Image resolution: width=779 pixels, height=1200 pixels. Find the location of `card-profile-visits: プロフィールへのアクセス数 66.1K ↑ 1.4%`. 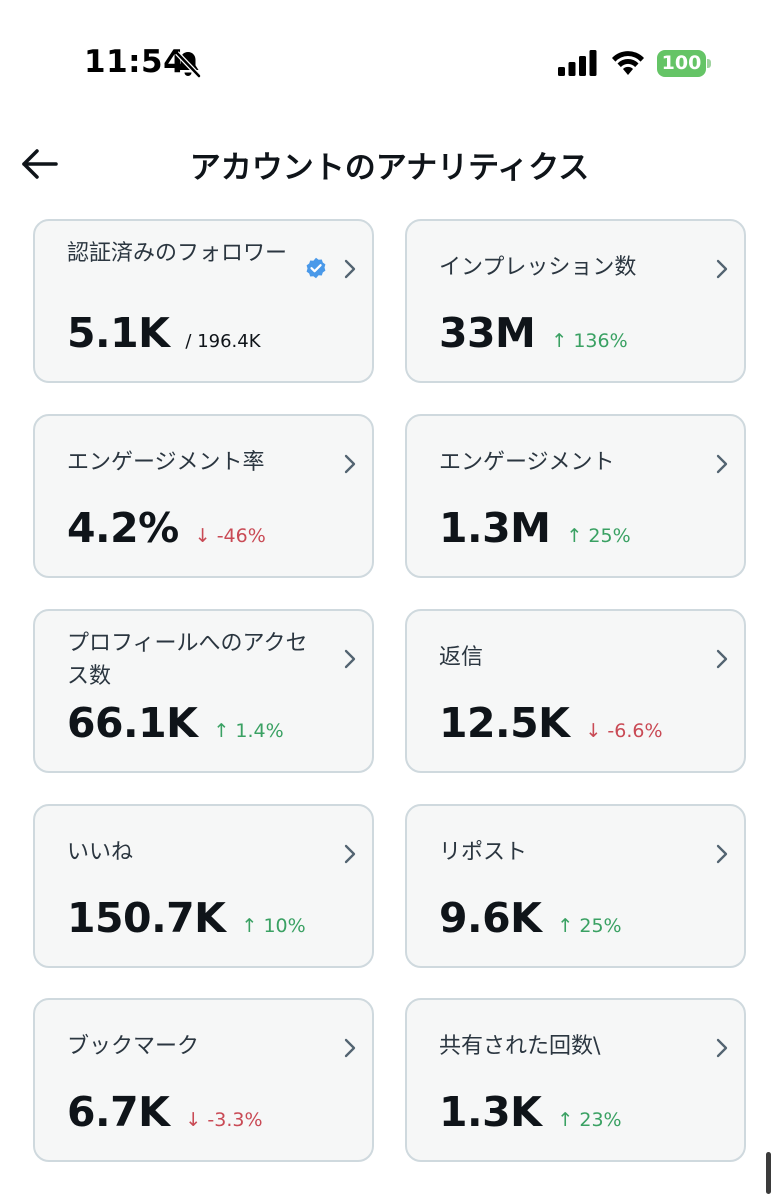

card-profile-visits: プロフィールへのアクセス数 66.1K ↑ 1.4% is located at coordinates (203, 691).